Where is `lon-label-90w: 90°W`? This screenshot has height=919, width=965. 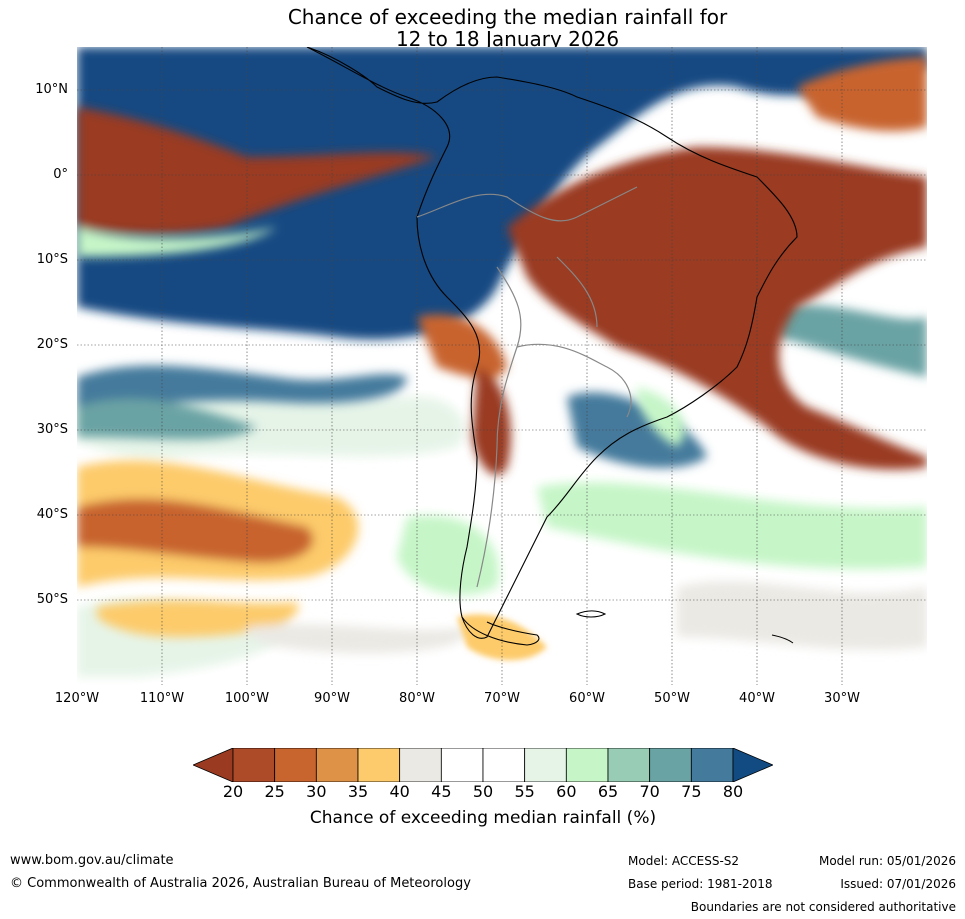 lon-label-90w: 90°W is located at coordinates (332, 698).